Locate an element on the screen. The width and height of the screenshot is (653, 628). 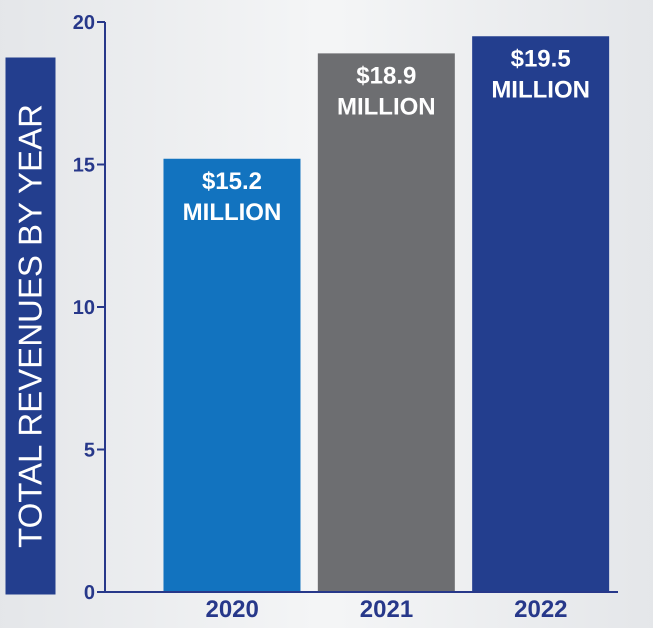
y-axis-title: TOTAL REVENUES BY YEAR is located at coordinates (31, 326).